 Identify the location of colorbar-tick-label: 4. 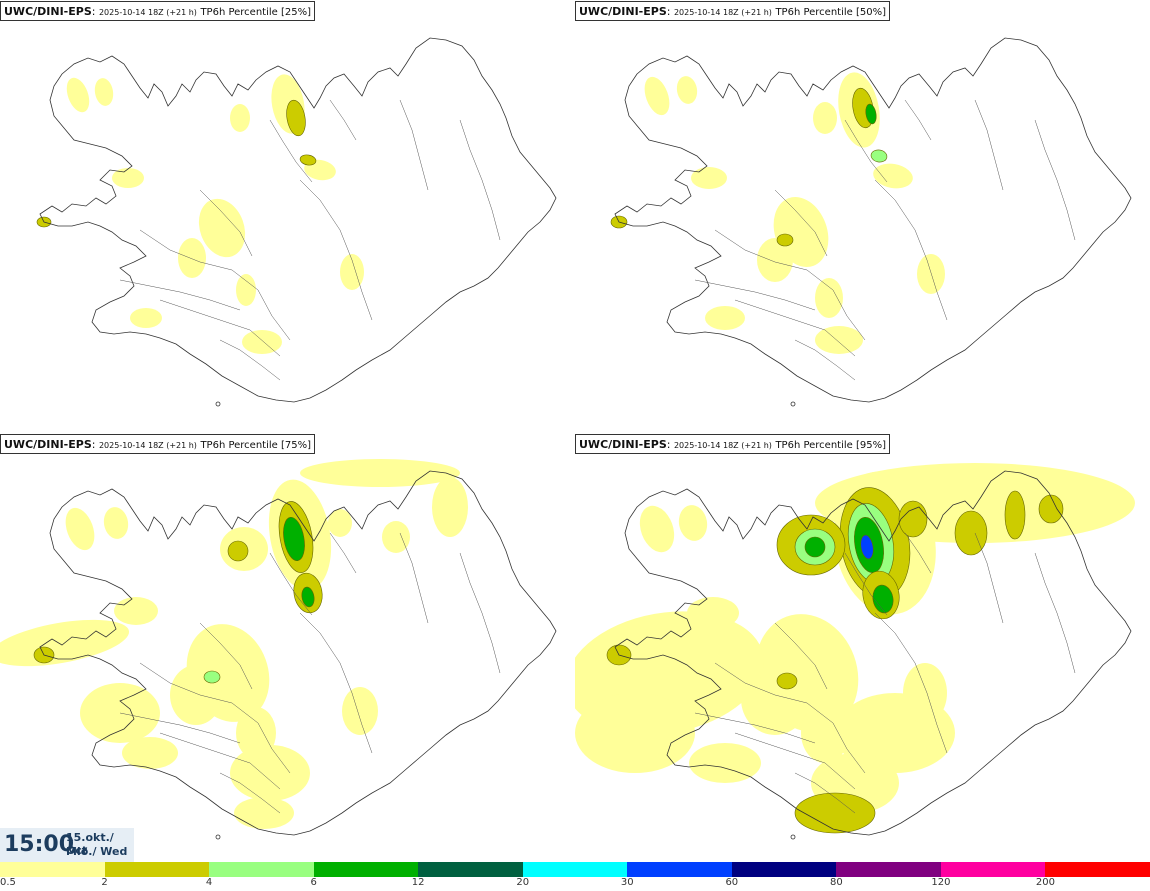
(209, 882).